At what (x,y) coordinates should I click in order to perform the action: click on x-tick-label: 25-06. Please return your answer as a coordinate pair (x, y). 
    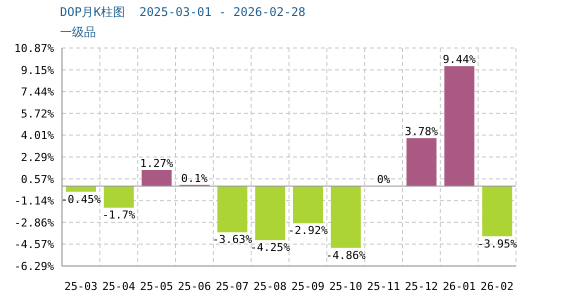
    Looking at the image, I should click on (194, 286).